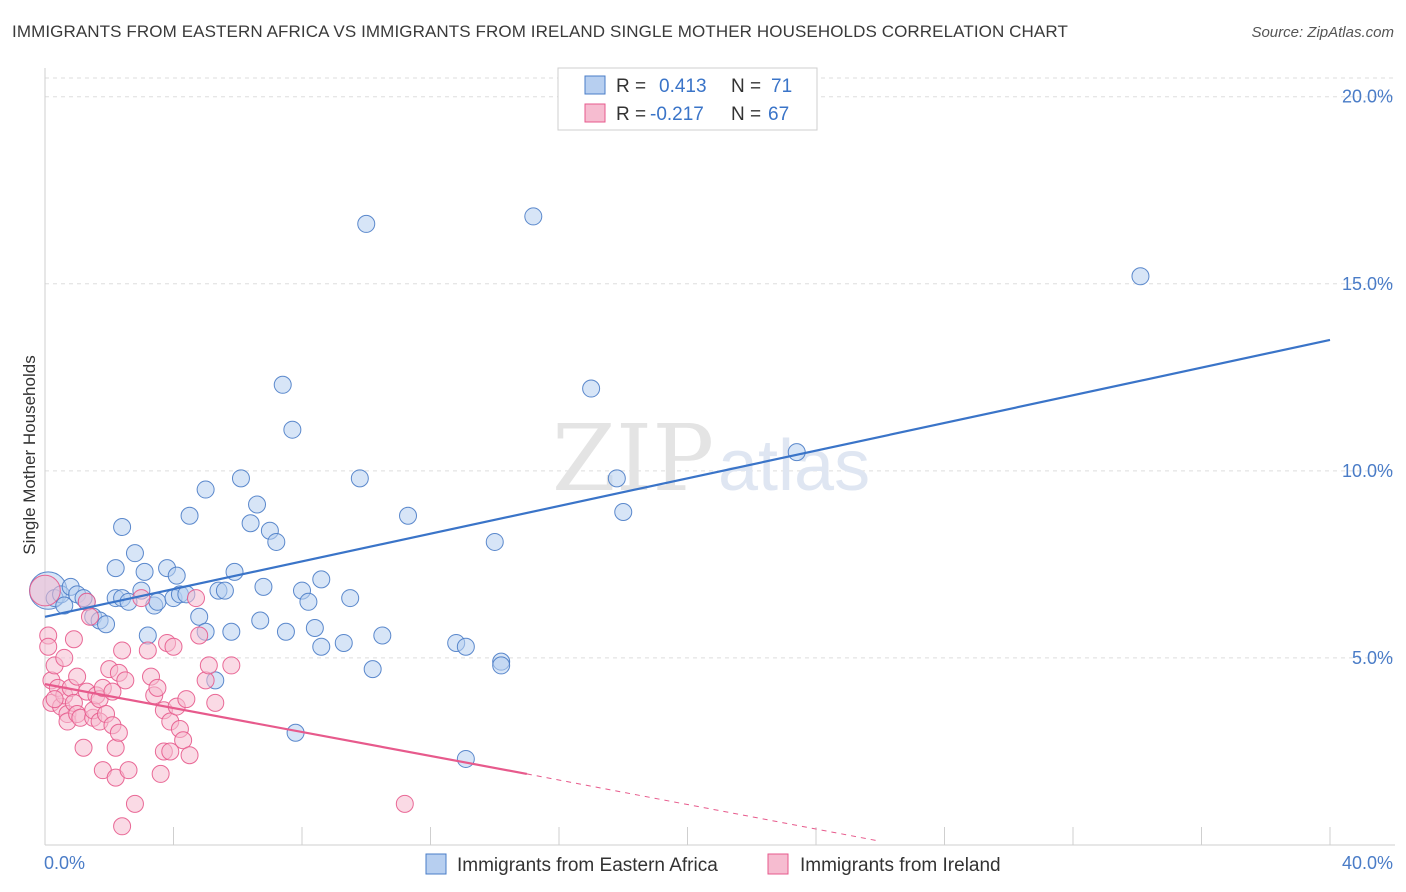  What do you see at coordinates (781, 86) in the screenshot?
I see `legend-n-value-1: 71` at bounding box center [781, 86].